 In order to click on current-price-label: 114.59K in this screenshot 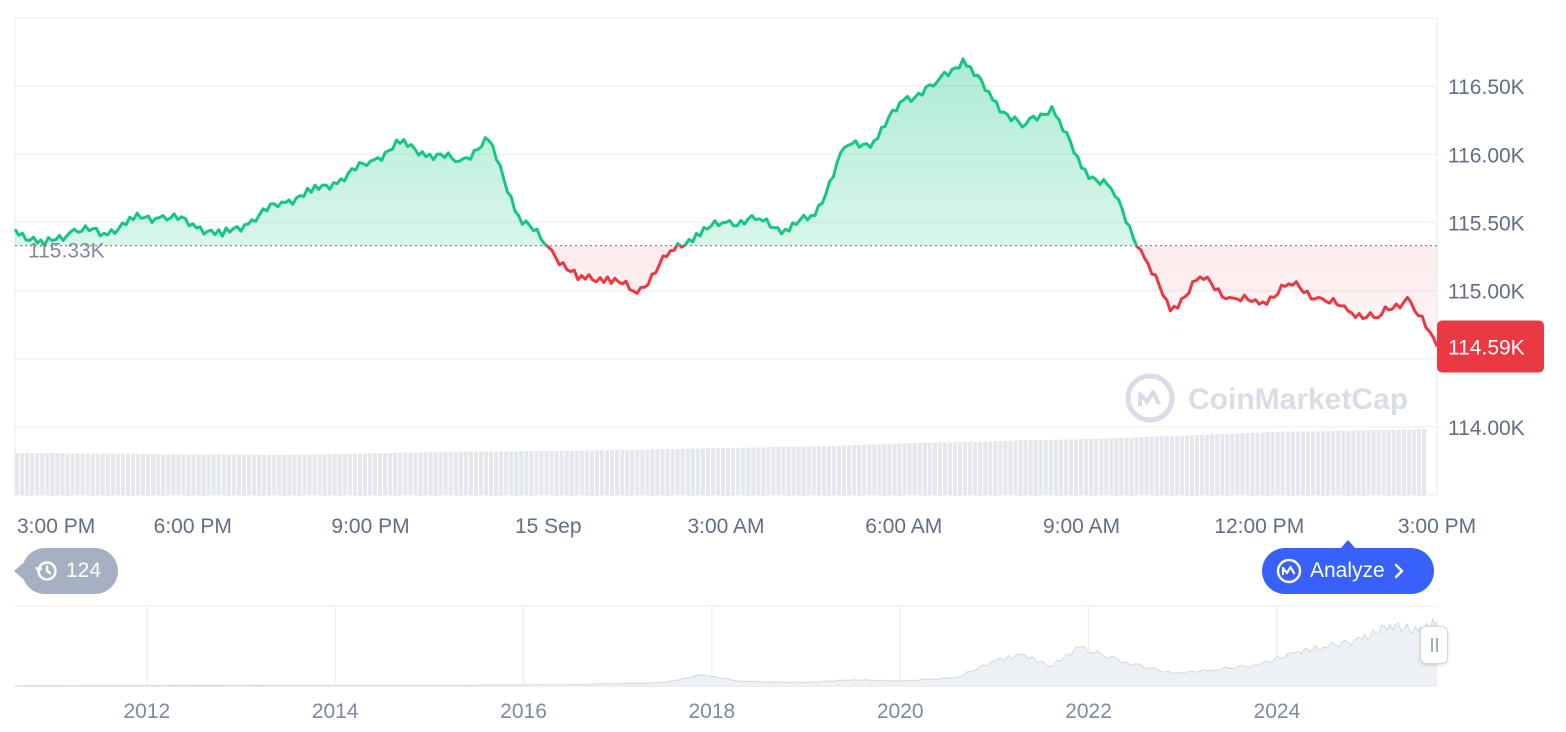, I will do `click(1486, 347)`.